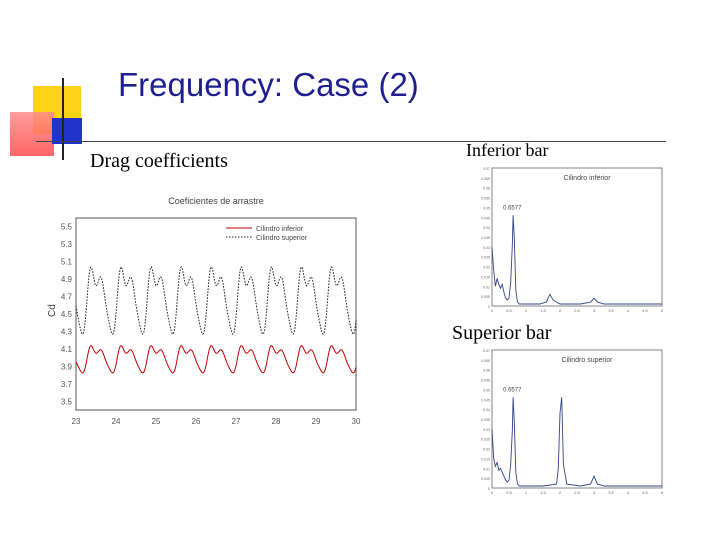 The width and height of the screenshot is (720, 540). I want to click on x-tick-label: 28, so click(276, 421).